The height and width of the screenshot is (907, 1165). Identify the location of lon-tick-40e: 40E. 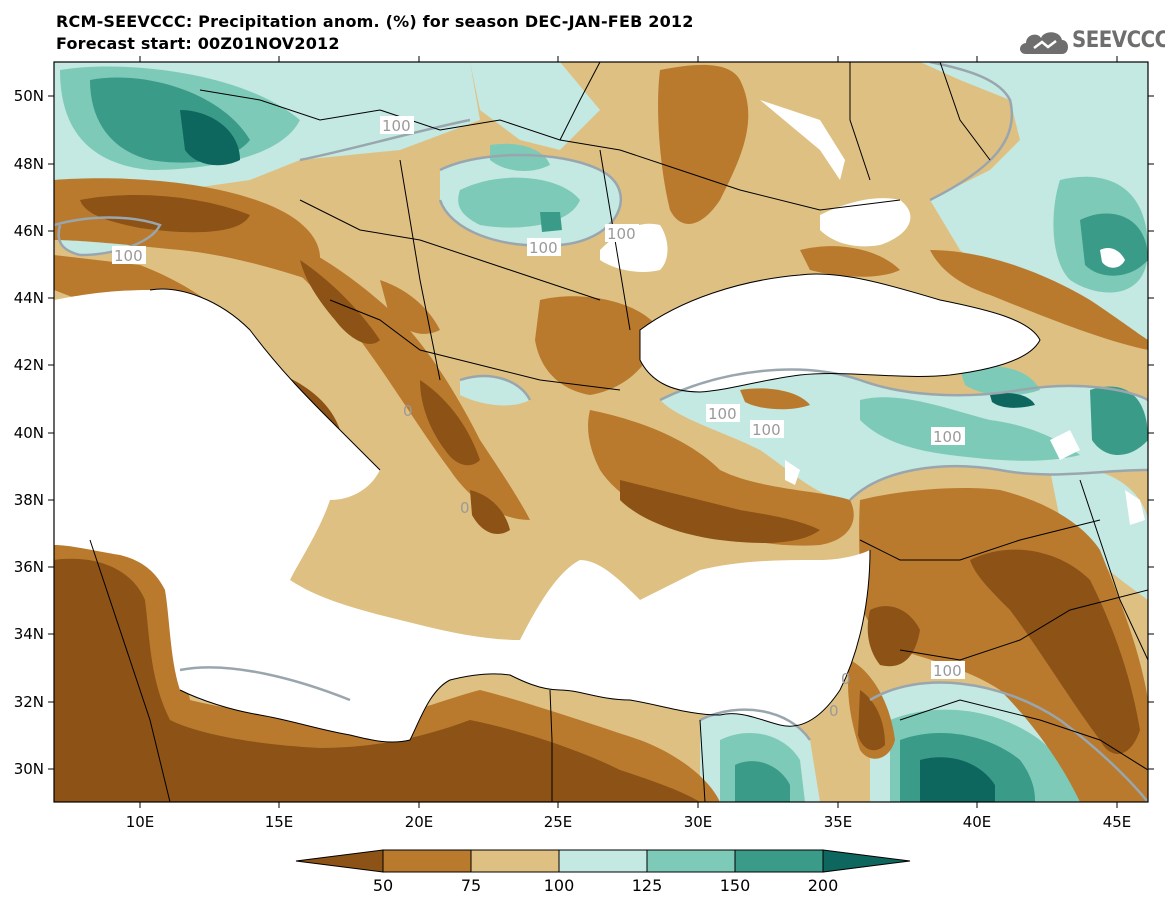
(977, 822).